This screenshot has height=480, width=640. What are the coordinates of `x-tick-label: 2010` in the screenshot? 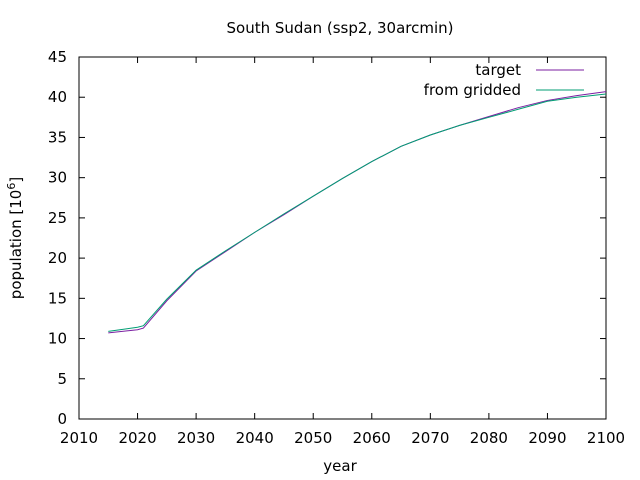 It's located at (79, 438).